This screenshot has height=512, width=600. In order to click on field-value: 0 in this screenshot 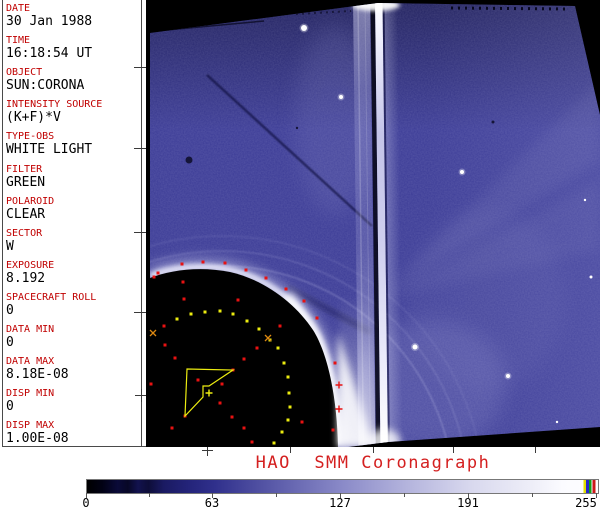, I will do `click(10, 407)`.